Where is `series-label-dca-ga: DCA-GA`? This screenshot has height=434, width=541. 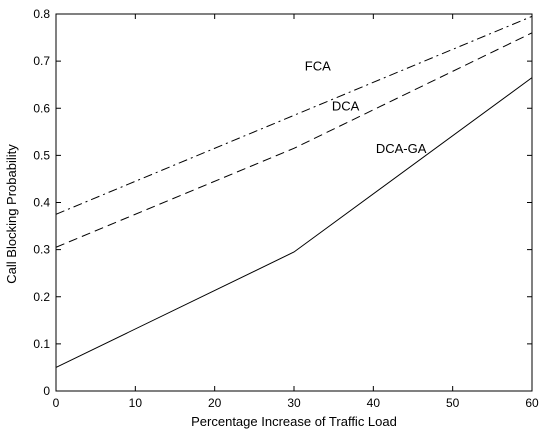
series-label-dca-ga: DCA-GA is located at coordinates (401, 148).